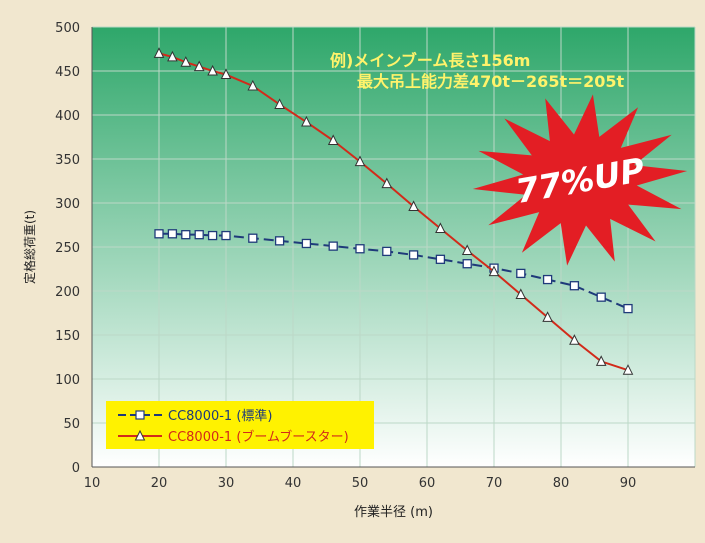  What do you see at coordinates (140, 415) in the screenshot?
I see `legend-marker-square` at bounding box center [140, 415].